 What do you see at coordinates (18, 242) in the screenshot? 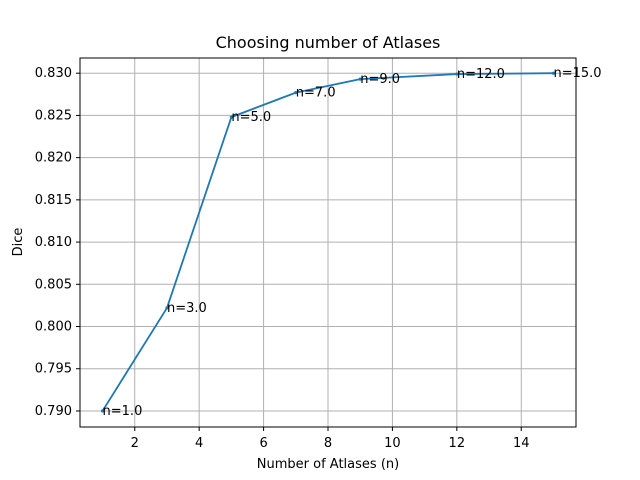
I see `y-axis-label: Dice` at bounding box center [18, 242].